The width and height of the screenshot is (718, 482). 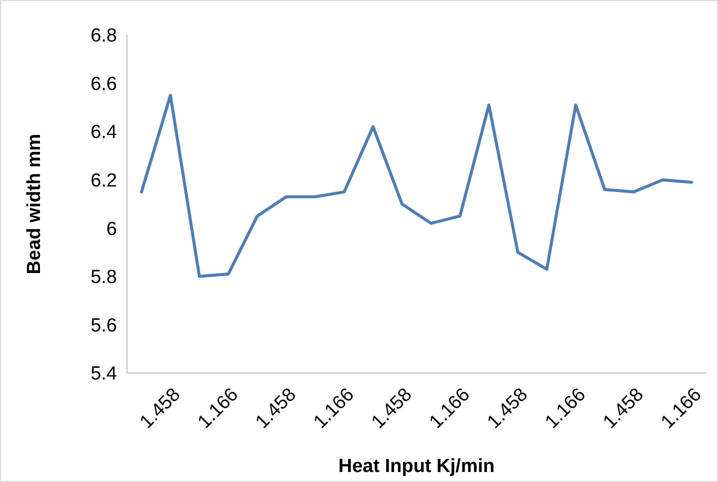 What do you see at coordinates (103, 277) in the screenshot?
I see `y-tick-label: 5.8` at bounding box center [103, 277].